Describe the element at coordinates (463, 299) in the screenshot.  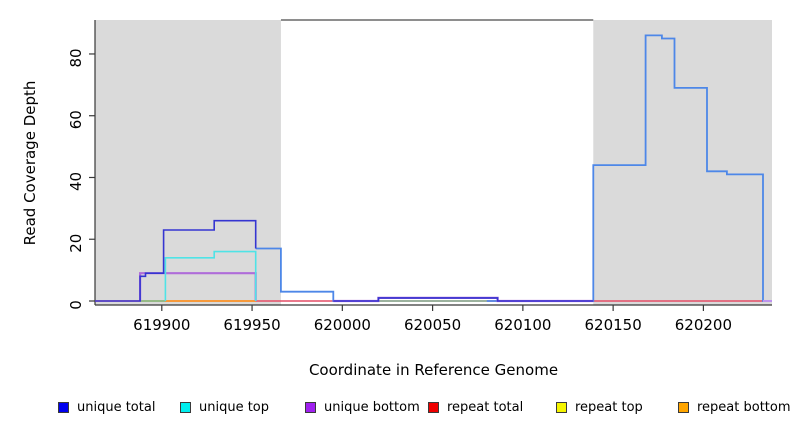
I see `series-unique-total-middle` at that location.